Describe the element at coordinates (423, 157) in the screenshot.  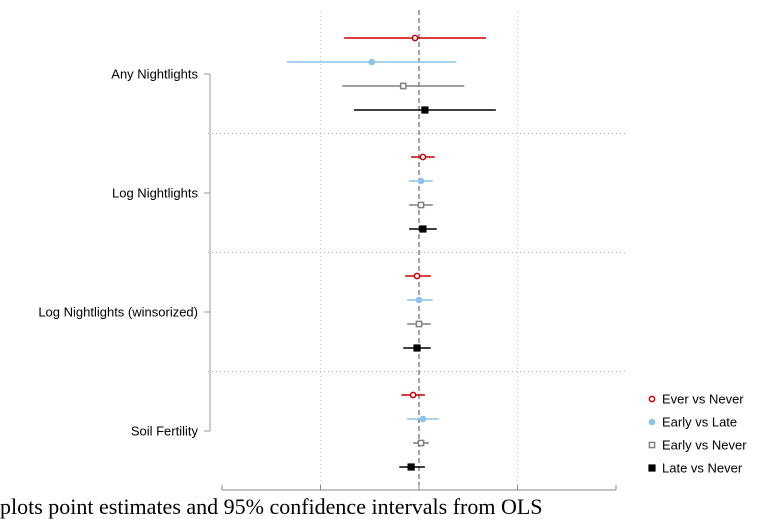
I see `point-estimate-s0-g1` at that location.